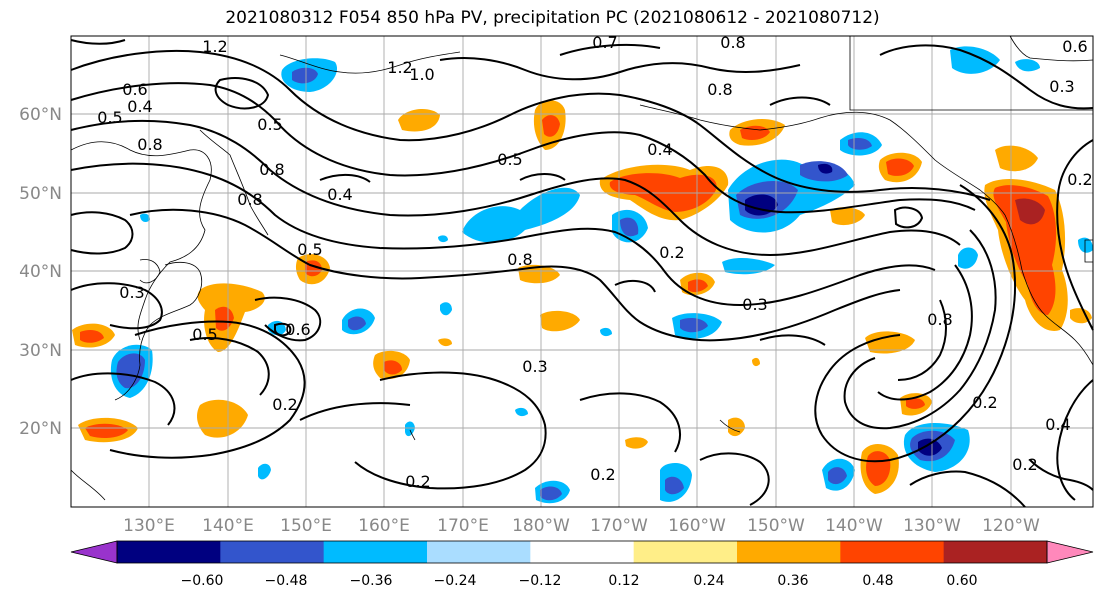 This screenshot has width=1105, height=601. I want to click on lon-label: 140°W, so click(854, 526).